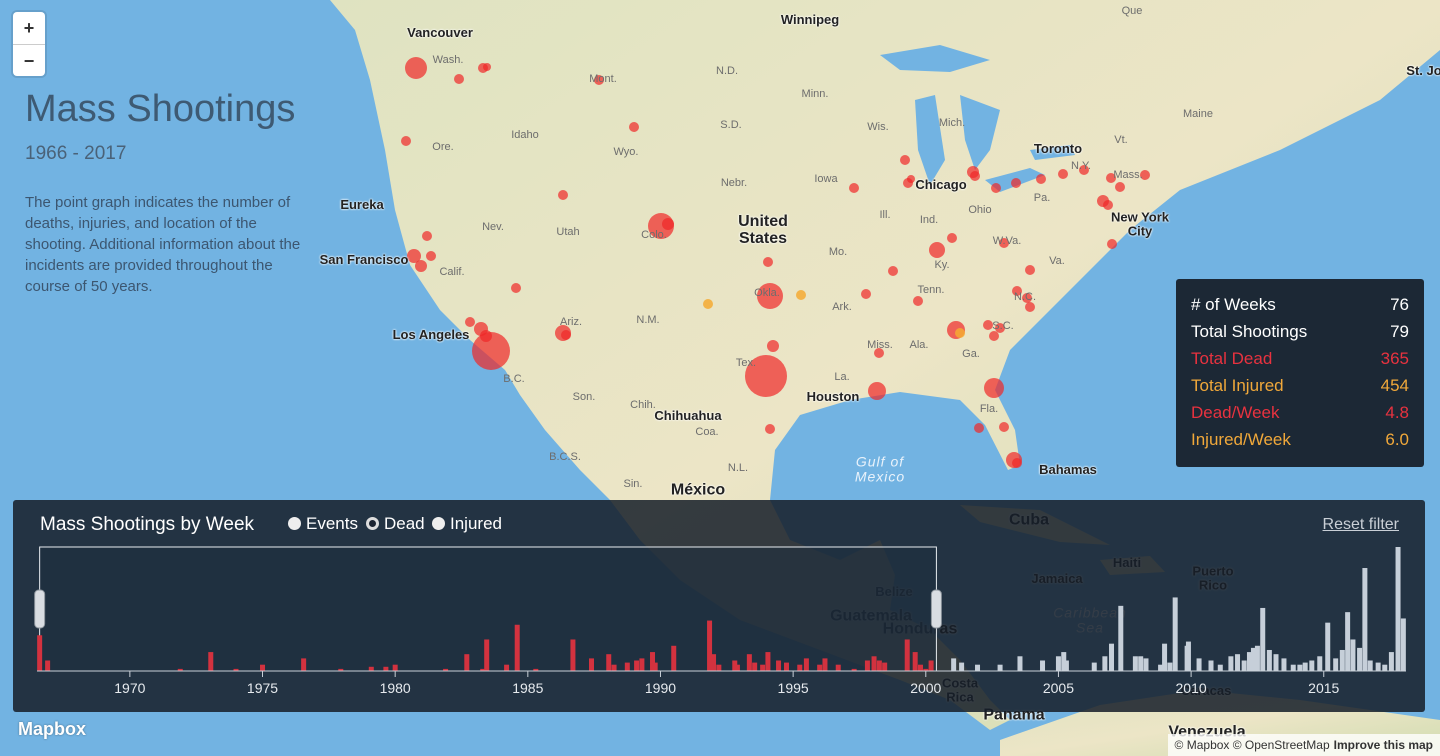 The width and height of the screenshot is (1440, 756). What do you see at coordinates (452, 272) in the screenshot?
I see `map-label: Calif.` at bounding box center [452, 272].